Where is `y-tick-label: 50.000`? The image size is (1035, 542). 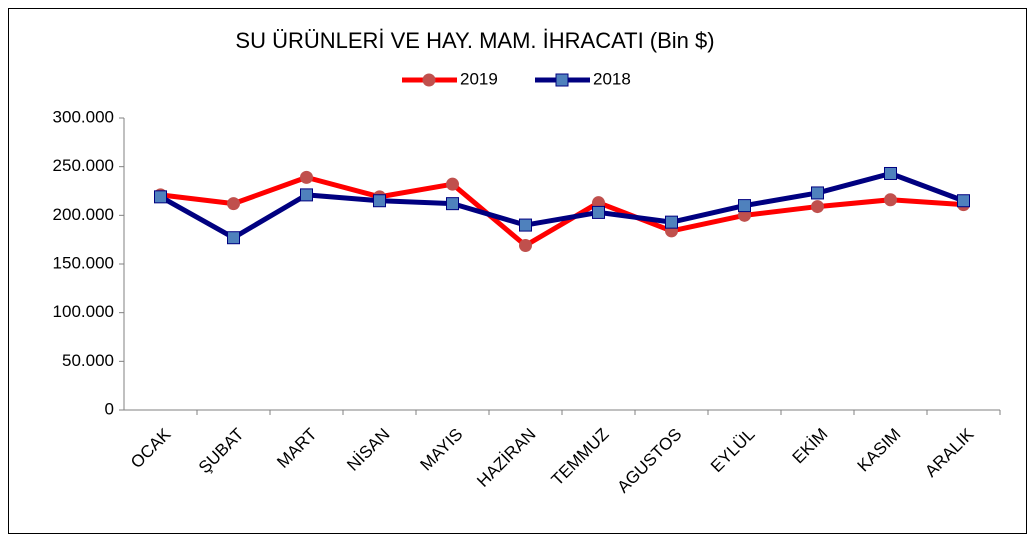
y-tick-label: 50.000 is located at coordinates (88, 360).